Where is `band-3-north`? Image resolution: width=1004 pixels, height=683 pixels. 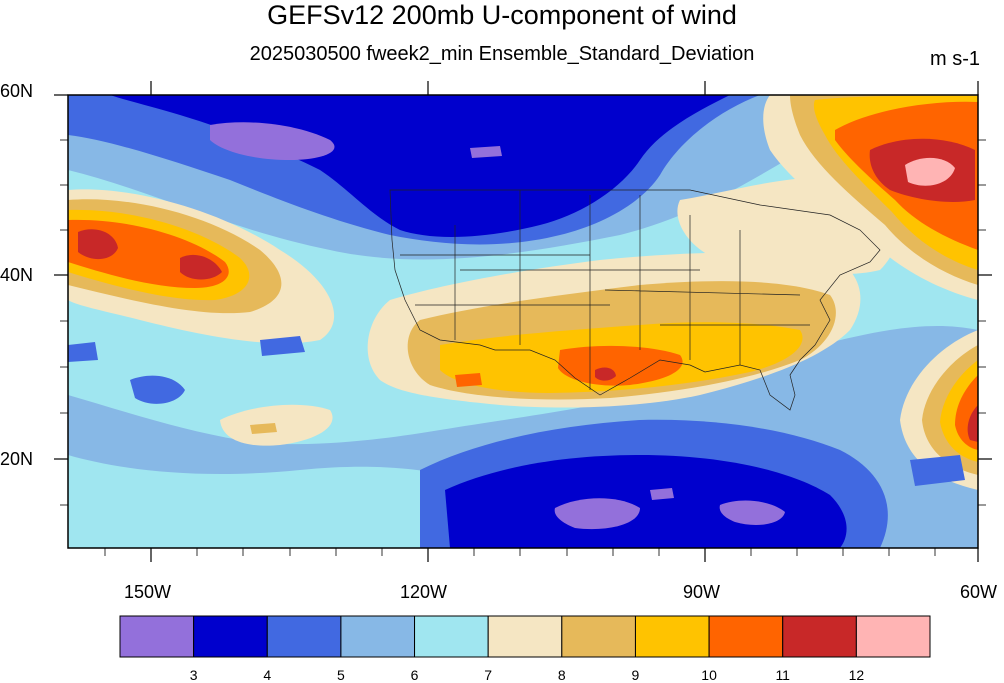
band-3-north is located at coordinates (272, 141).